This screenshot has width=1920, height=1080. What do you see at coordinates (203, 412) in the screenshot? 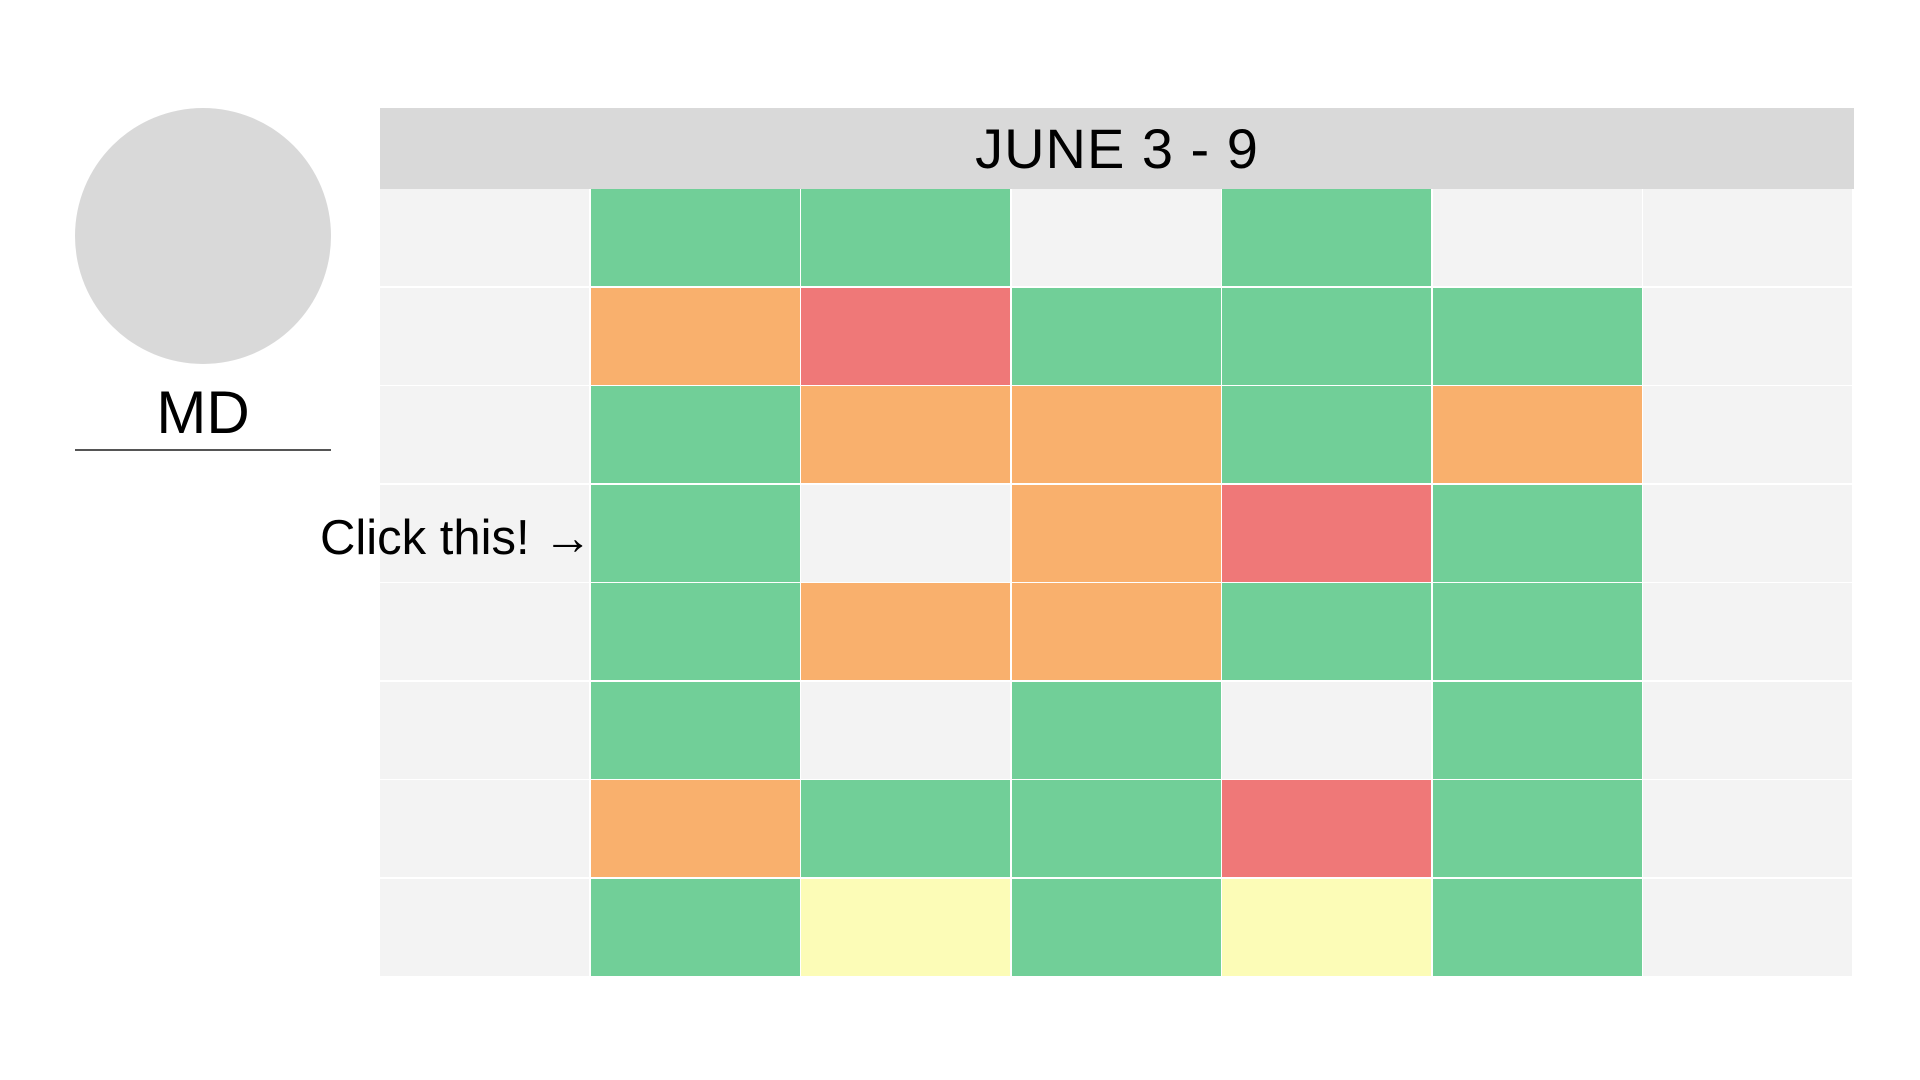
I see `user-initials: MD` at bounding box center [203, 412].